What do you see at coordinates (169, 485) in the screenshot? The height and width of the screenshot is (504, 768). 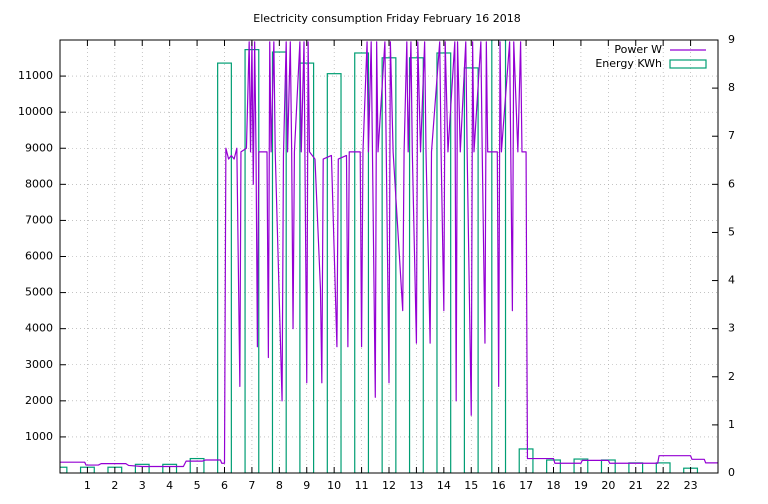 I see `x-tick-label: 4` at bounding box center [169, 485].